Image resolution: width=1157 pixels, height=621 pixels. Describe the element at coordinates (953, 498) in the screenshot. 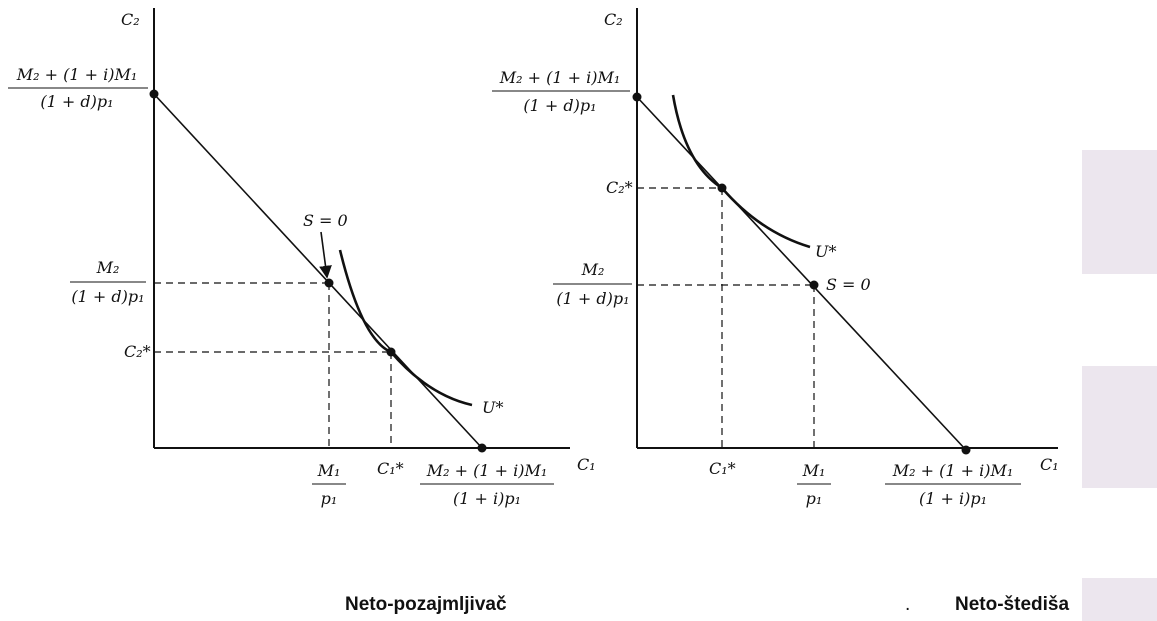

I see `right-x-intercept-den: (1 + i)p₁` at that location.